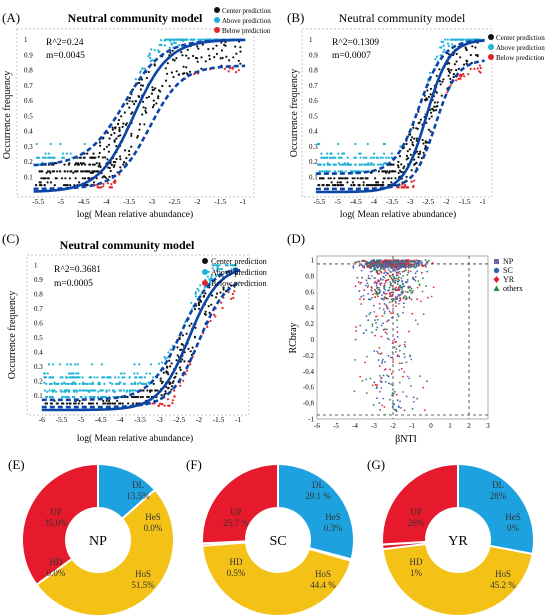 The width and height of the screenshot is (550, 615). I want to click on x-tick-label: -6, so click(317, 426).